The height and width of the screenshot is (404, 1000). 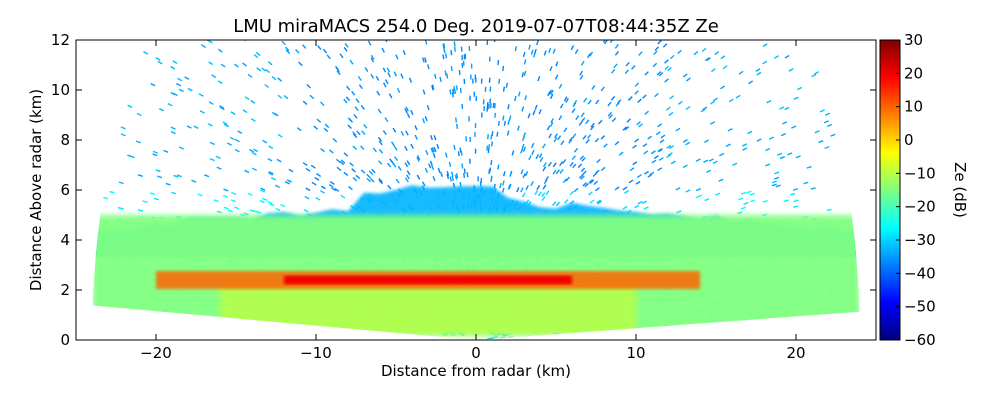 What do you see at coordinates (36, 190) in the screenshot?
I see `y-axis-label: Distance Above radar (km)` at bounding box center [36, 190].